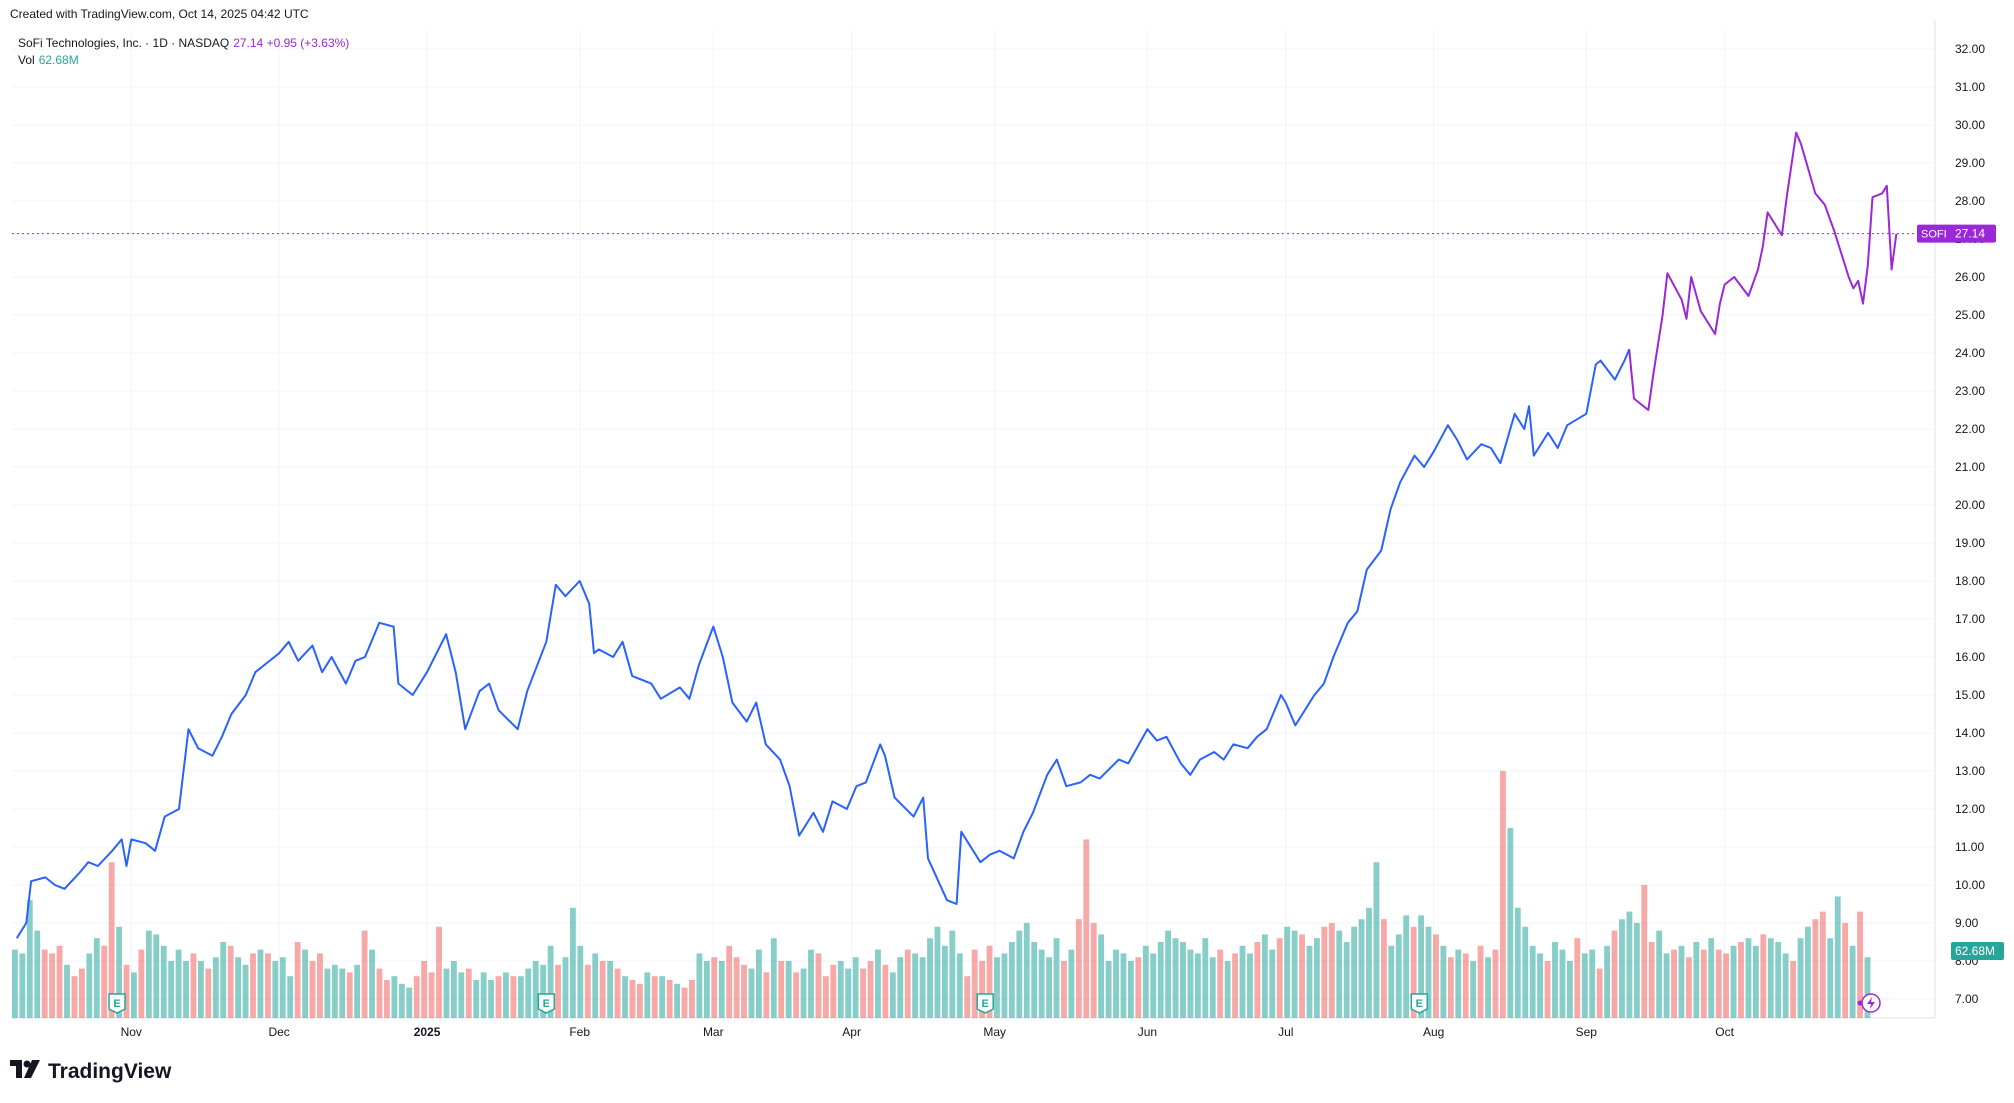 The image size is (2014, 1103). What do you see at coordinates (1970, 505) in the screenshot?
I see `y-tick-label: 20.00` at bounding box center [1970, 505].